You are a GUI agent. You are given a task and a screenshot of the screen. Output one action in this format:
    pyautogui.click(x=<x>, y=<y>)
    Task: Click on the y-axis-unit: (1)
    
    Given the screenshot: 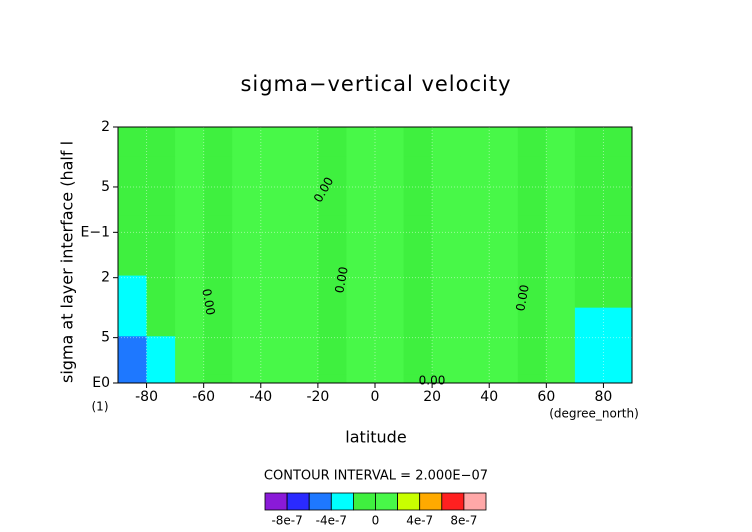 What is the action you would take?
    pyautogui.click(x=100, y=407)
    